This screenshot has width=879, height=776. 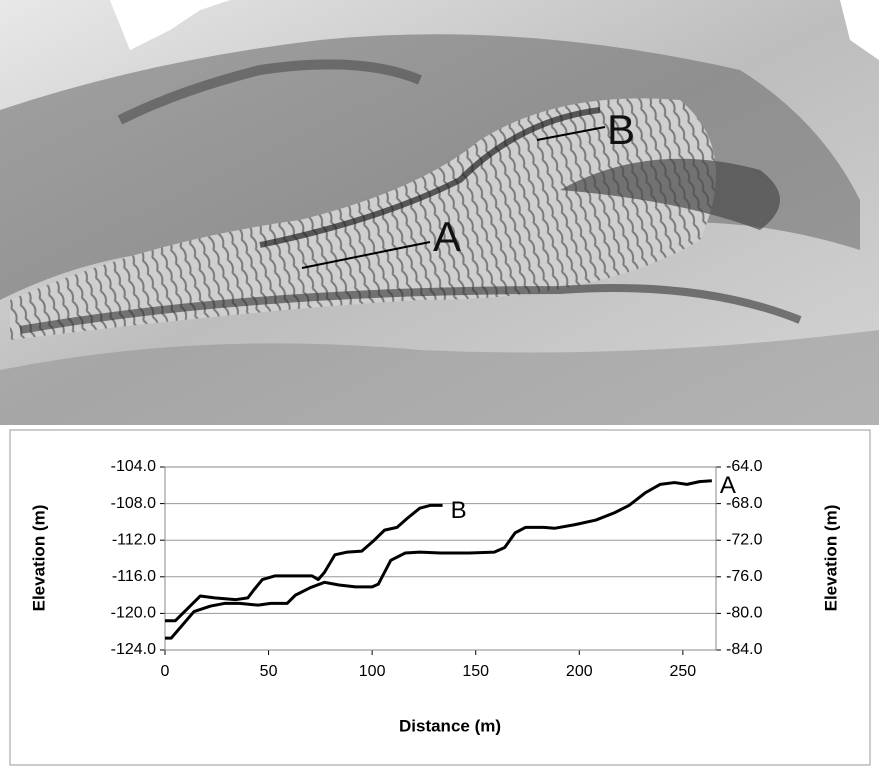 I want to click on x-tick-label: 100, so click(x=372, y=671).